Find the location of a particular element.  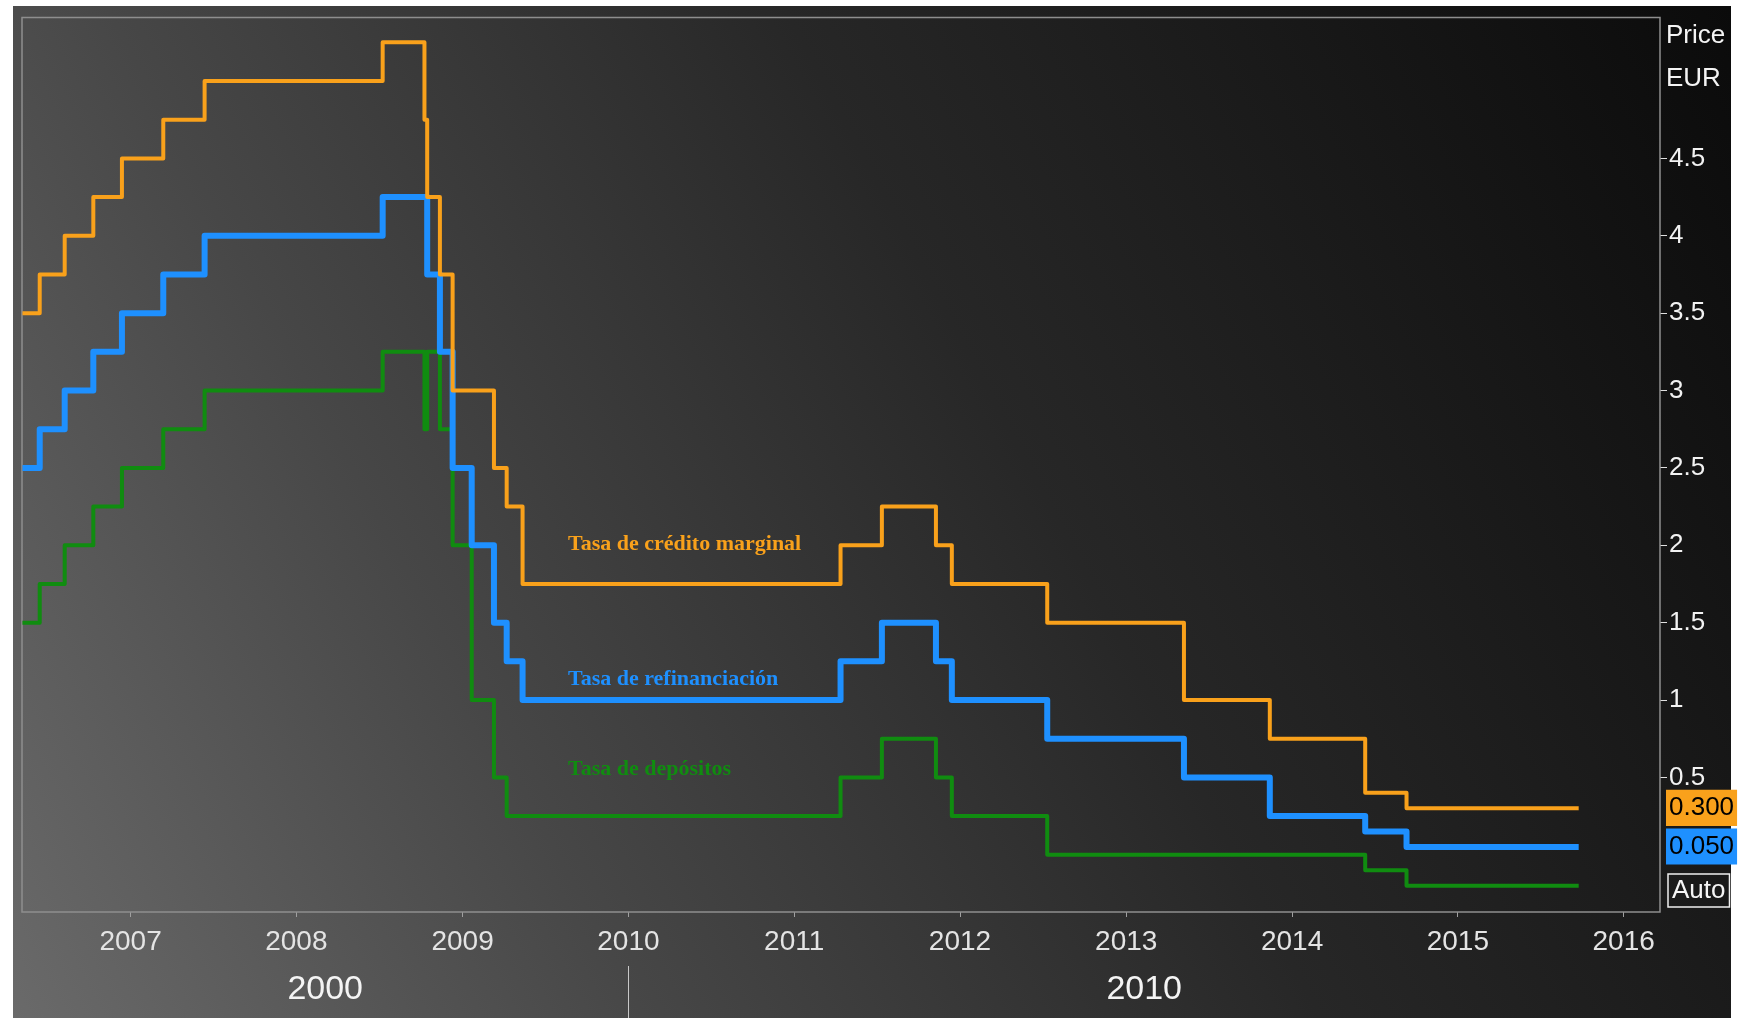

y-tick-label: 3.5 is located at coordinates (1687, 311).